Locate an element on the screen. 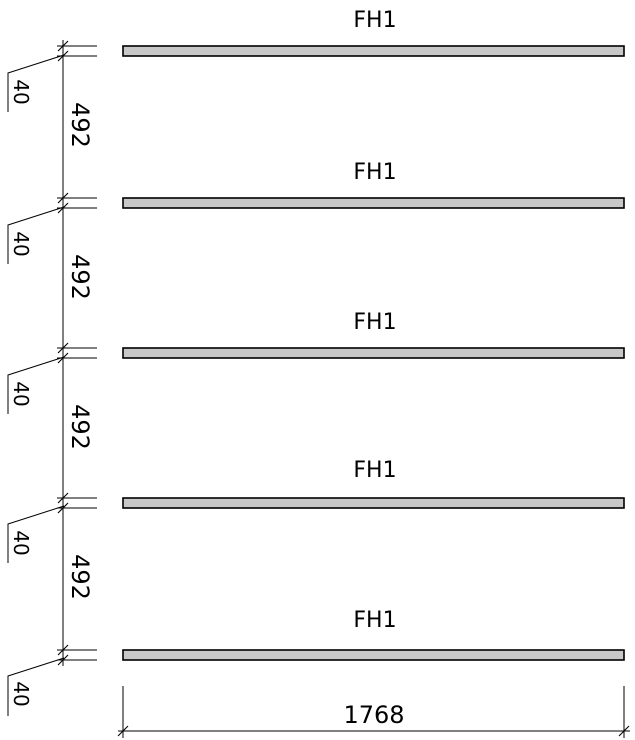 The width and height of the screenshot is (635, 740). member-1: FH1 40 is located at coordinates (316, 60).